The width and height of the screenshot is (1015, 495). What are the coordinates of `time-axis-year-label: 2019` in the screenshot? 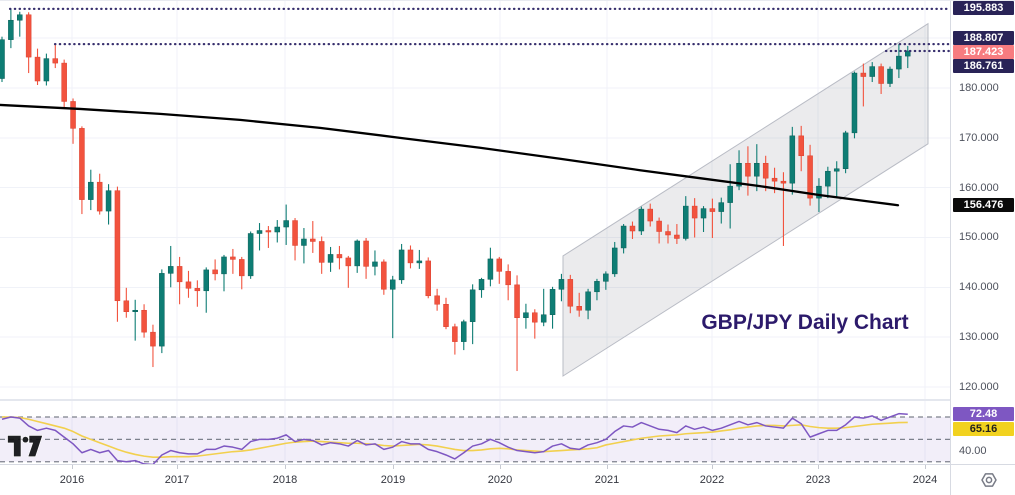 It's located at (393, 480).